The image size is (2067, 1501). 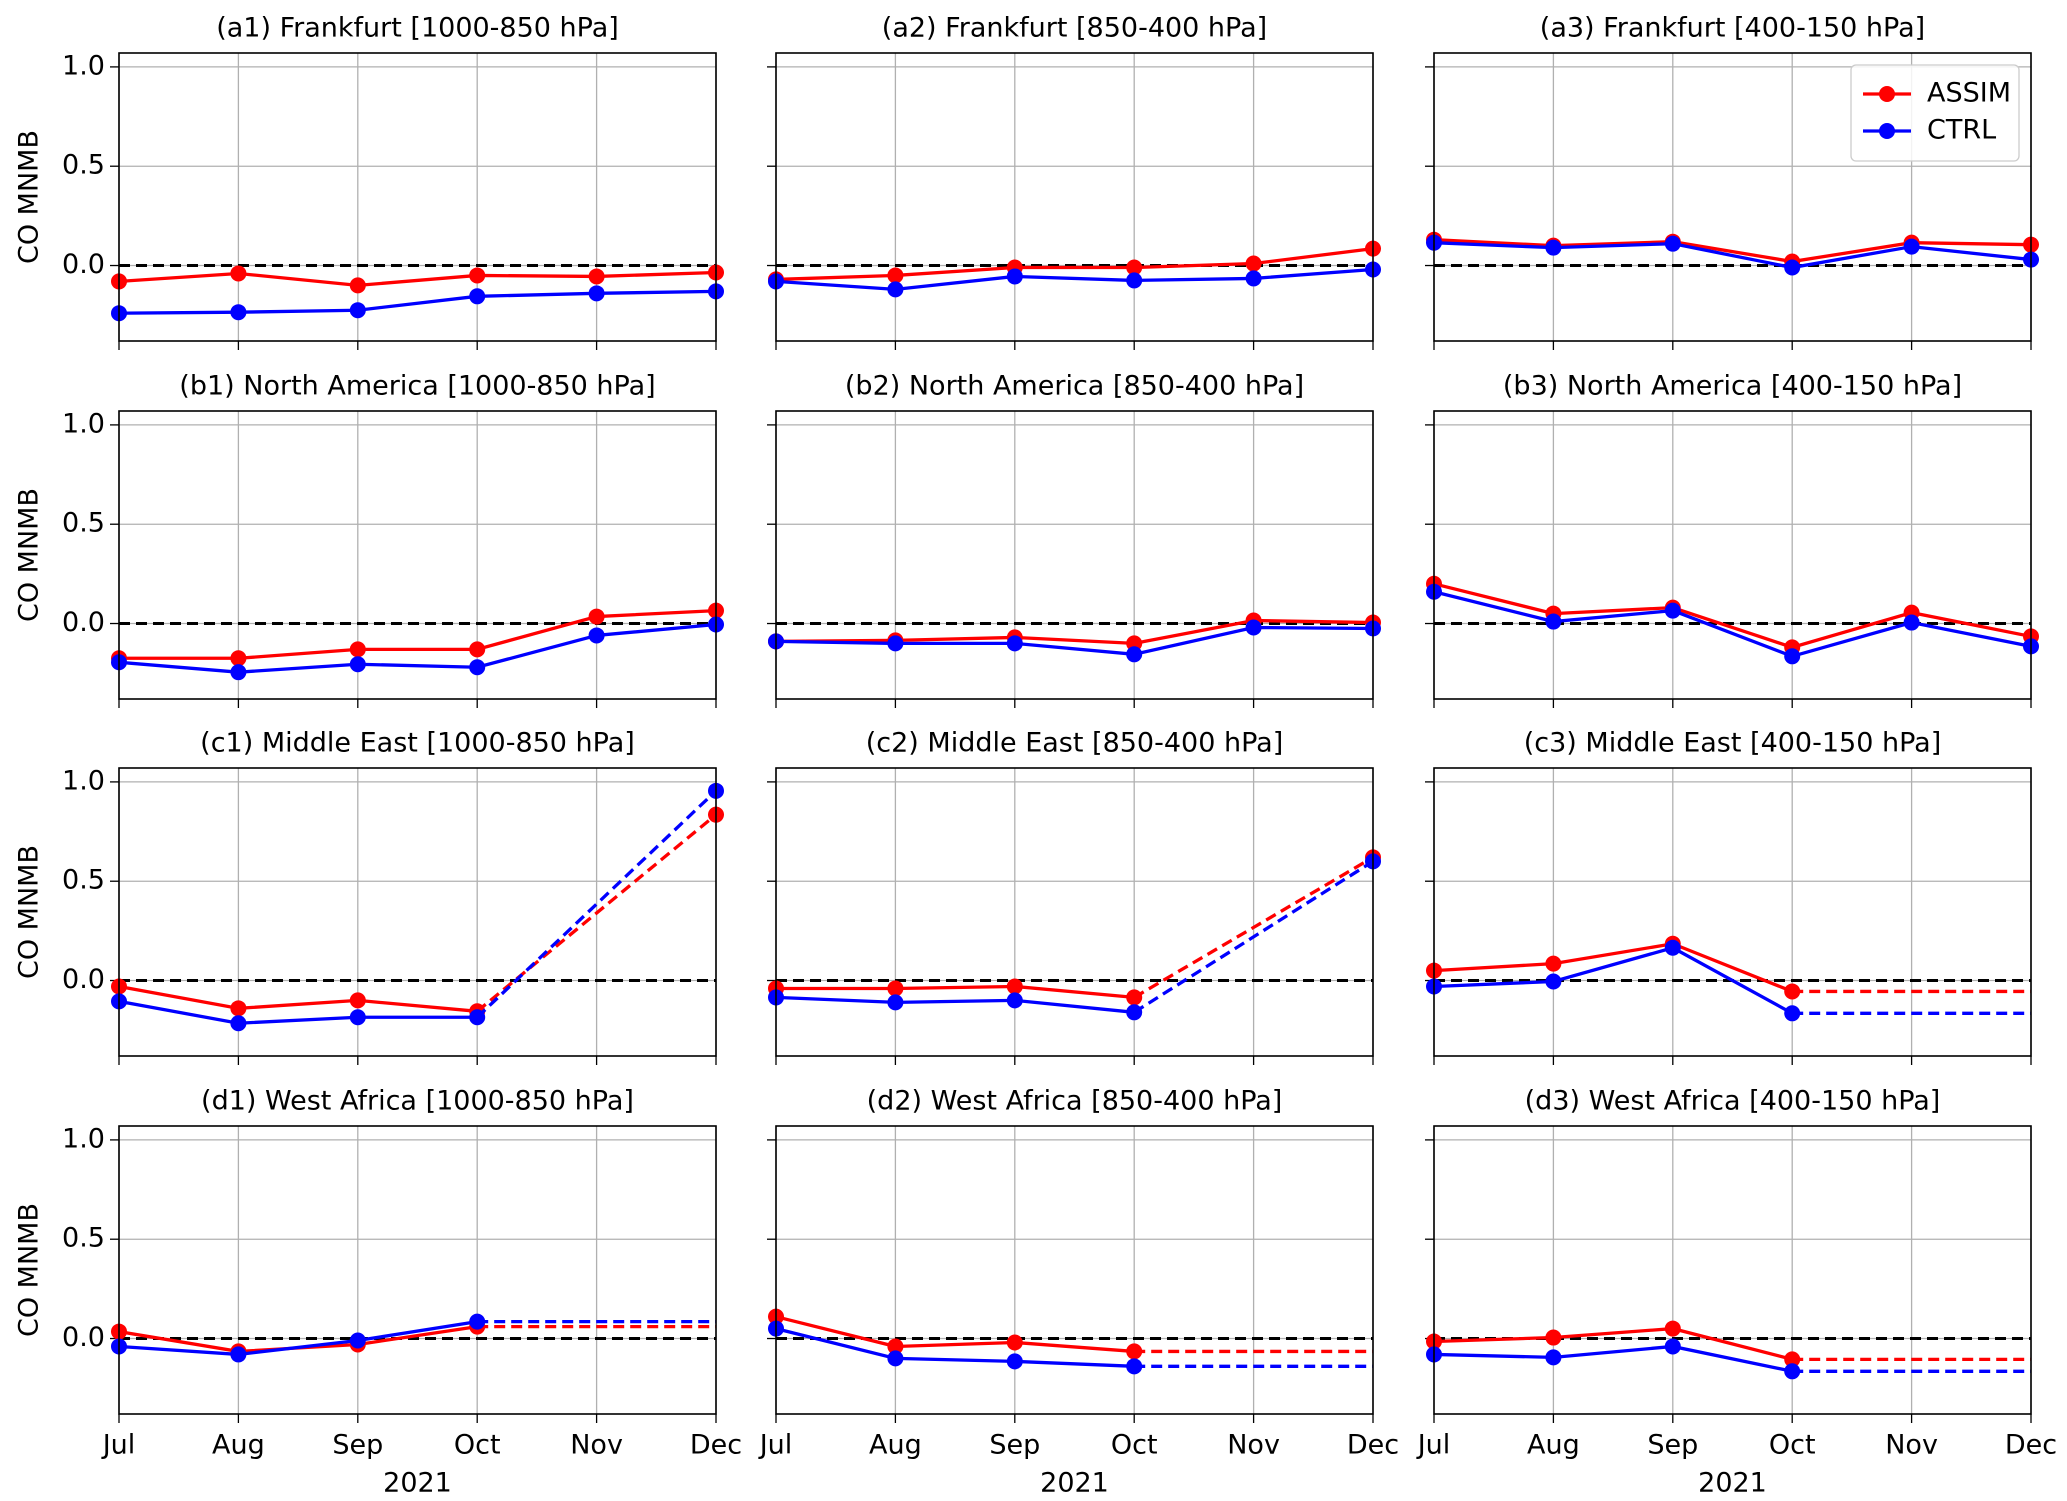 What do you see at coordinates (1732, 28) in the screenshot?
I see `panel-title: (a3) Frankfurt [400-150 hPa]` at bounding box center [1732, 28].